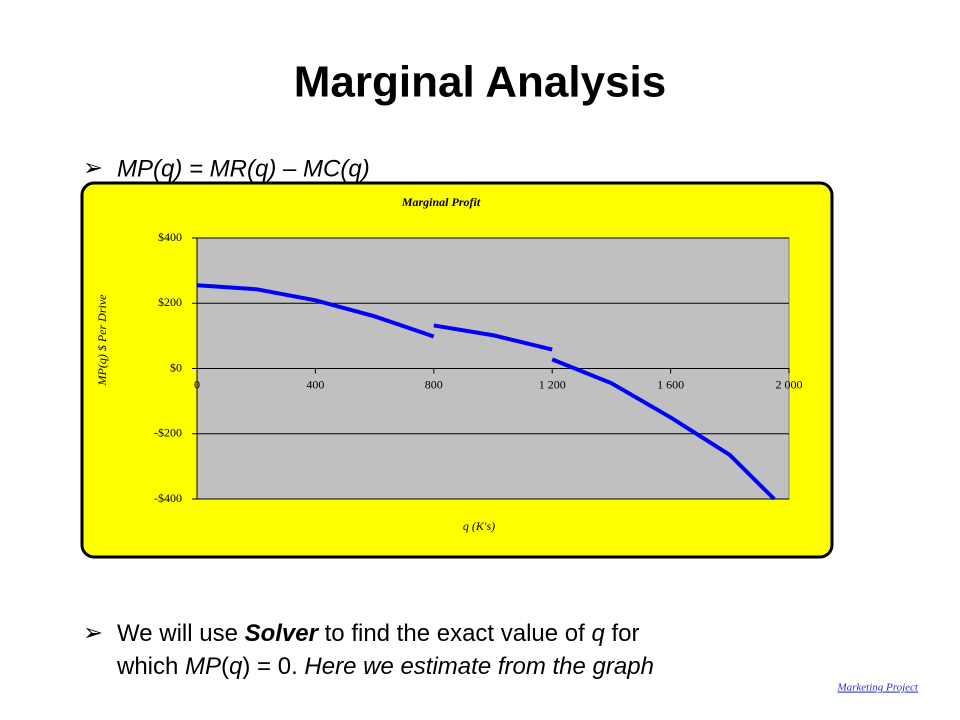 Image resolution: width=960 pixels, height=720 pixels. Describe the element at coordinates (273, 666) in the screenshot. I see `text-run: ) = 0.` at that location.